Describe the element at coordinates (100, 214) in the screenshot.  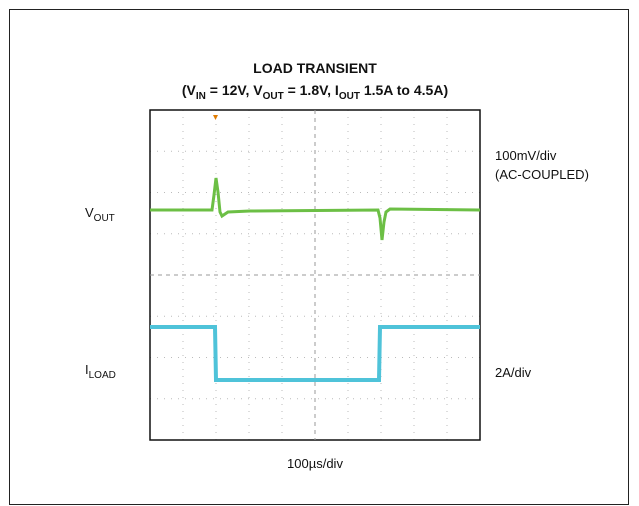
I see `vout-label: VOUT` at that location.